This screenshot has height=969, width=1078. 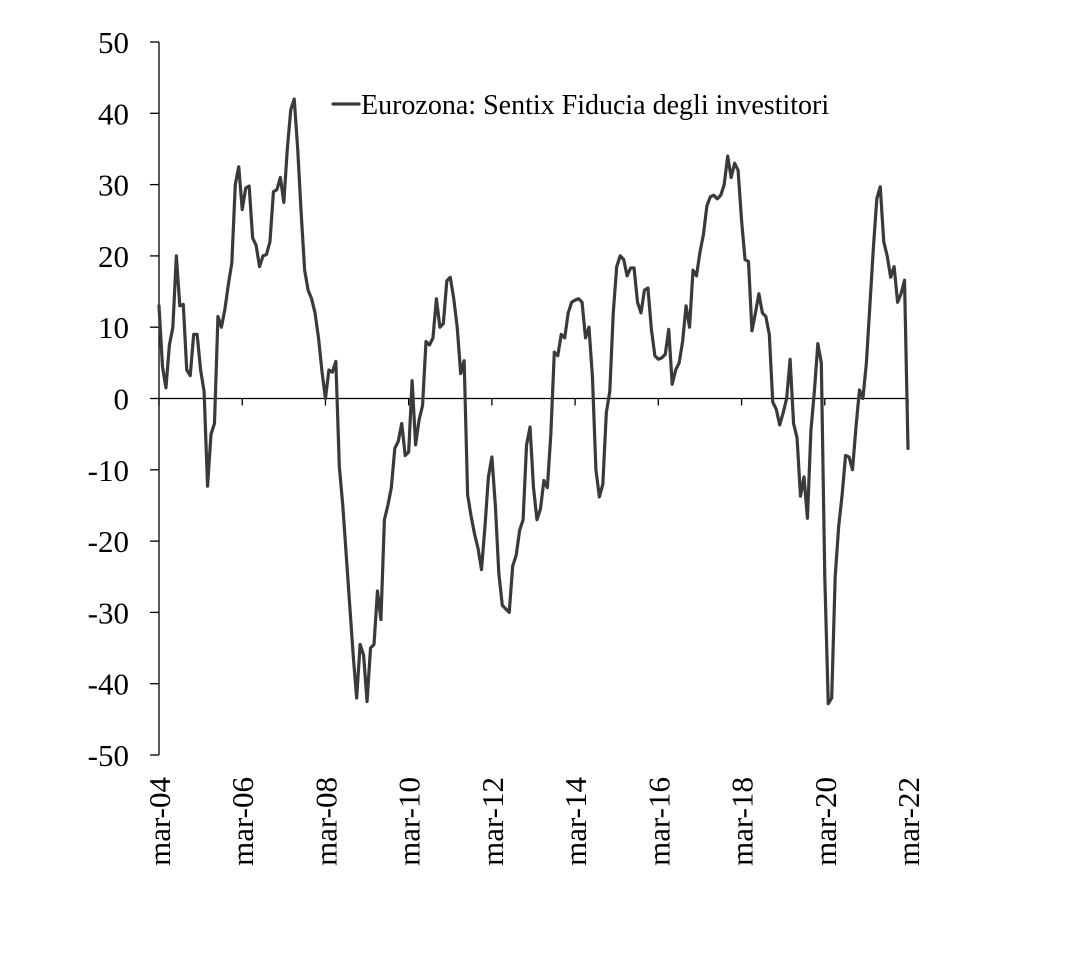 What do you see at coordinates (575, 821) in the screenshot?
I see `x-tick-label: mar-14` at bounding box center [575, 821].